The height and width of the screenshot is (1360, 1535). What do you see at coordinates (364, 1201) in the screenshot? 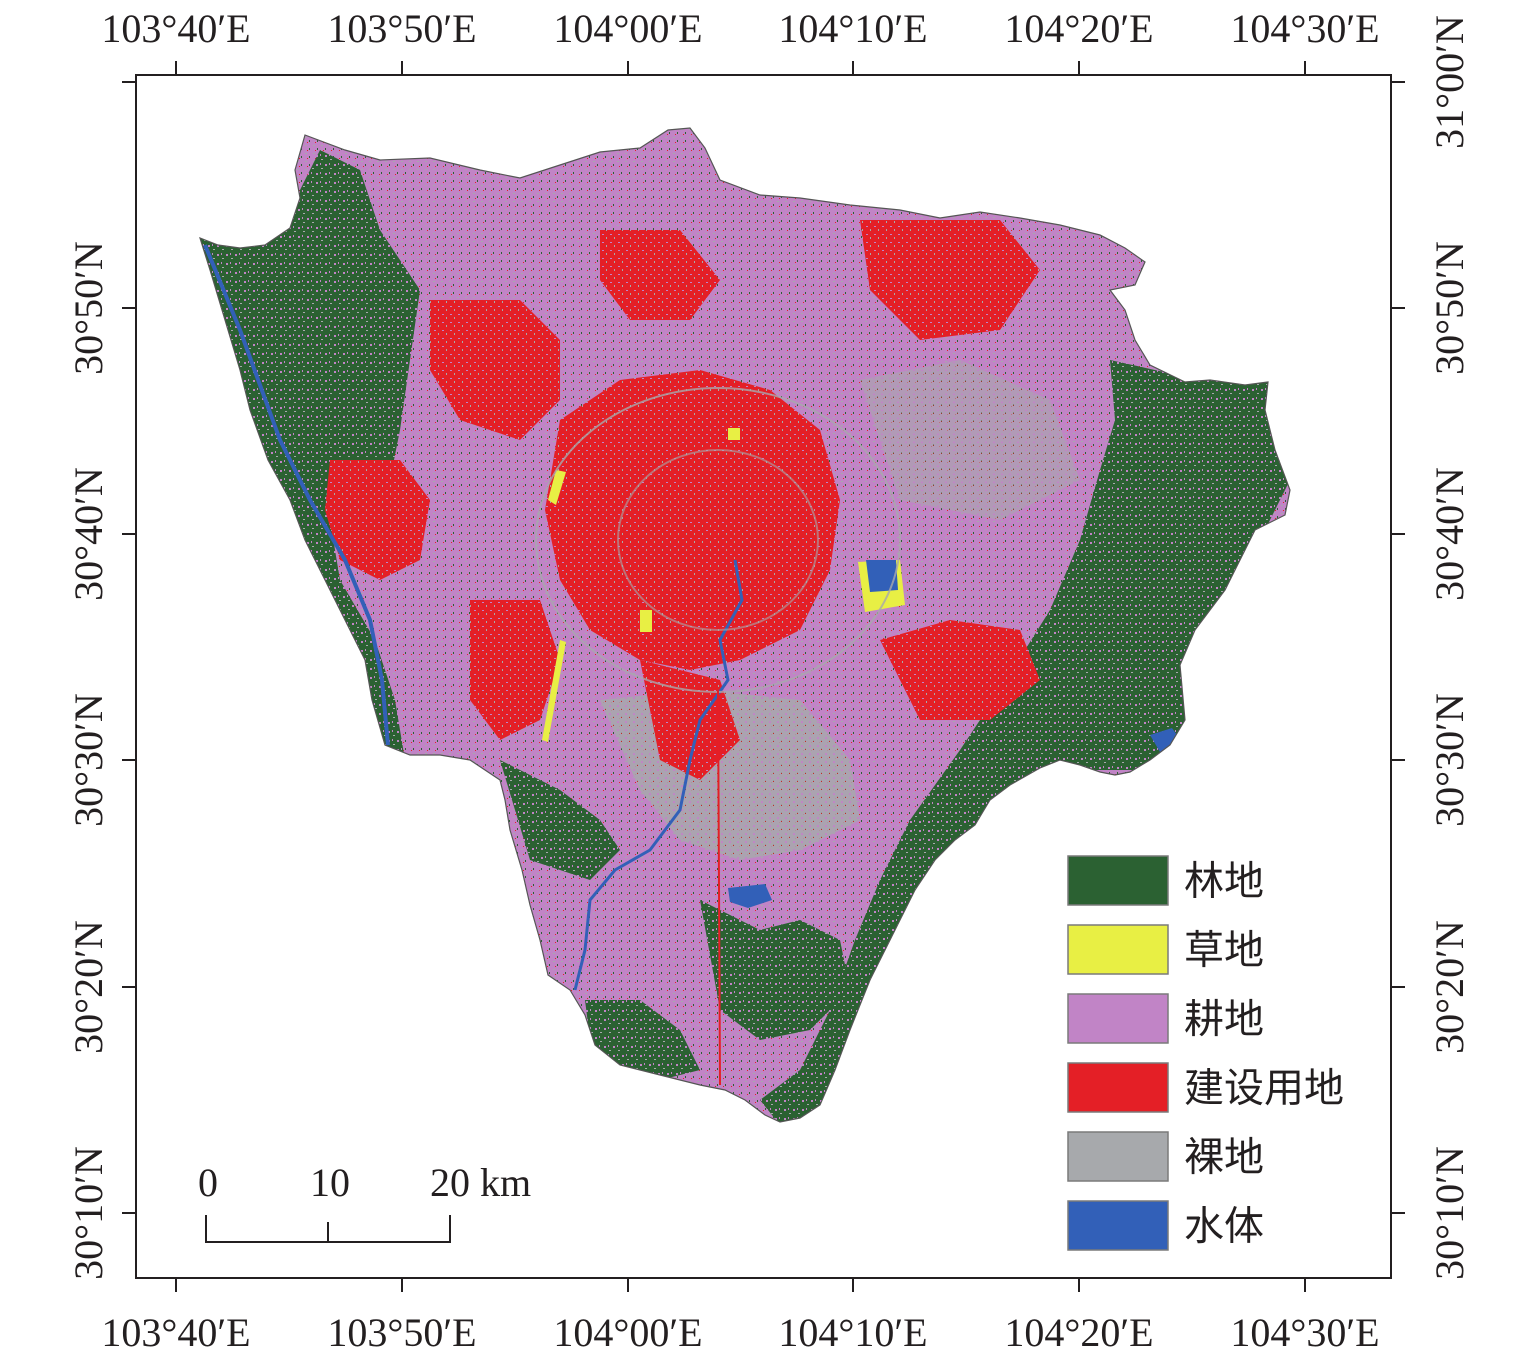
I see `scale-bar: 0 10 20 km` at bounding box center [364, 1201].